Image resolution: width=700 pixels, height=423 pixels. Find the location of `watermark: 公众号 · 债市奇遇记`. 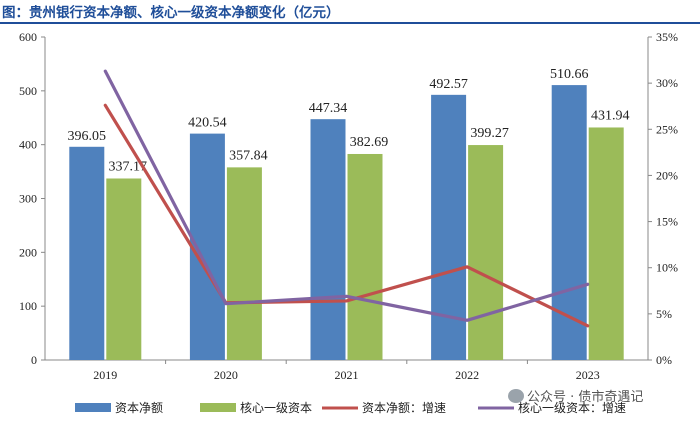

watermark: 公众号 · 债市奇遇记 is located at coordinates (575, 395).